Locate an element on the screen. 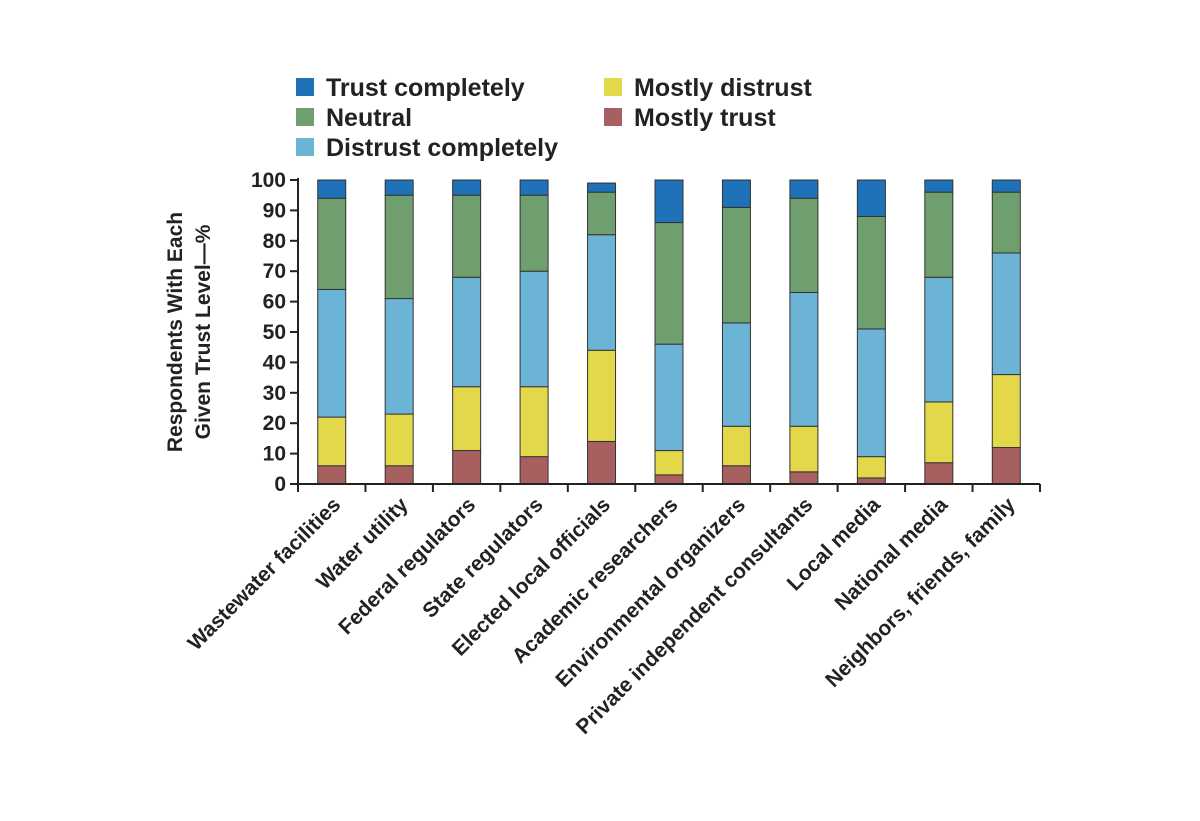 Image resolution: width=1200 pixels, height=821 pixels. y-axis-title: Respondents With Each Given Trust Level—% is located at coordinates (189, 332).